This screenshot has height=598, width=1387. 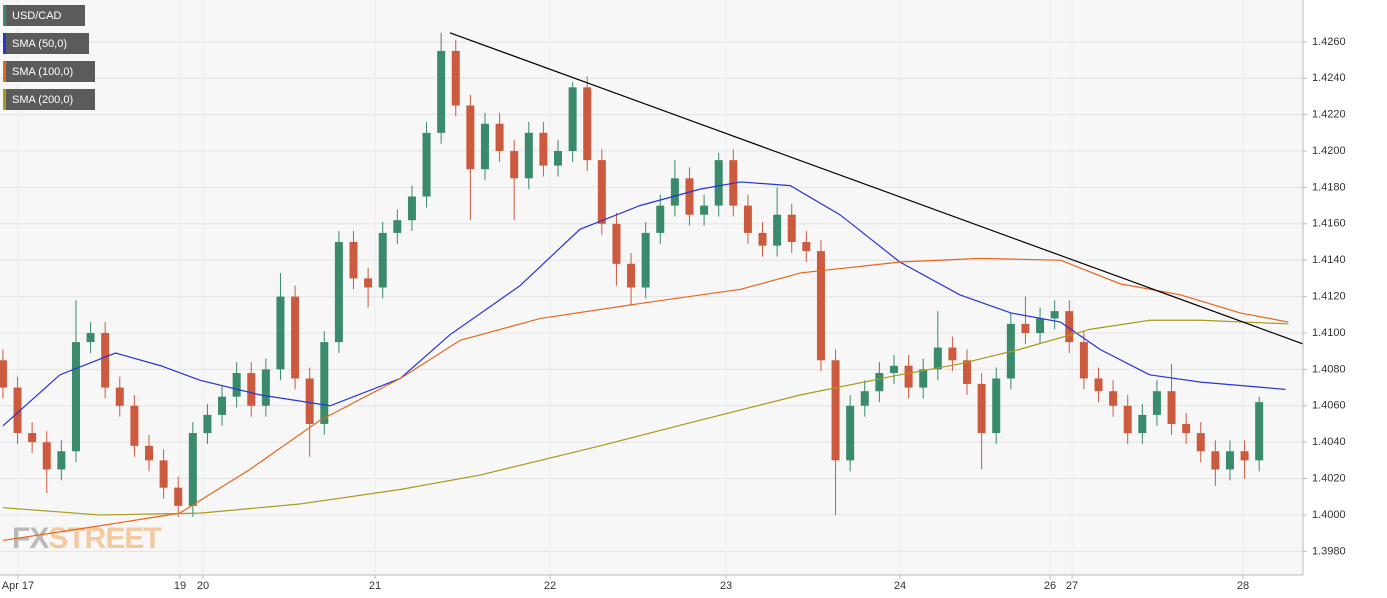 What do you see at coordinates (39, 44) in the screenshot?
I see `legend-label: SMA (50,0)` at bounding box center [39, 44].